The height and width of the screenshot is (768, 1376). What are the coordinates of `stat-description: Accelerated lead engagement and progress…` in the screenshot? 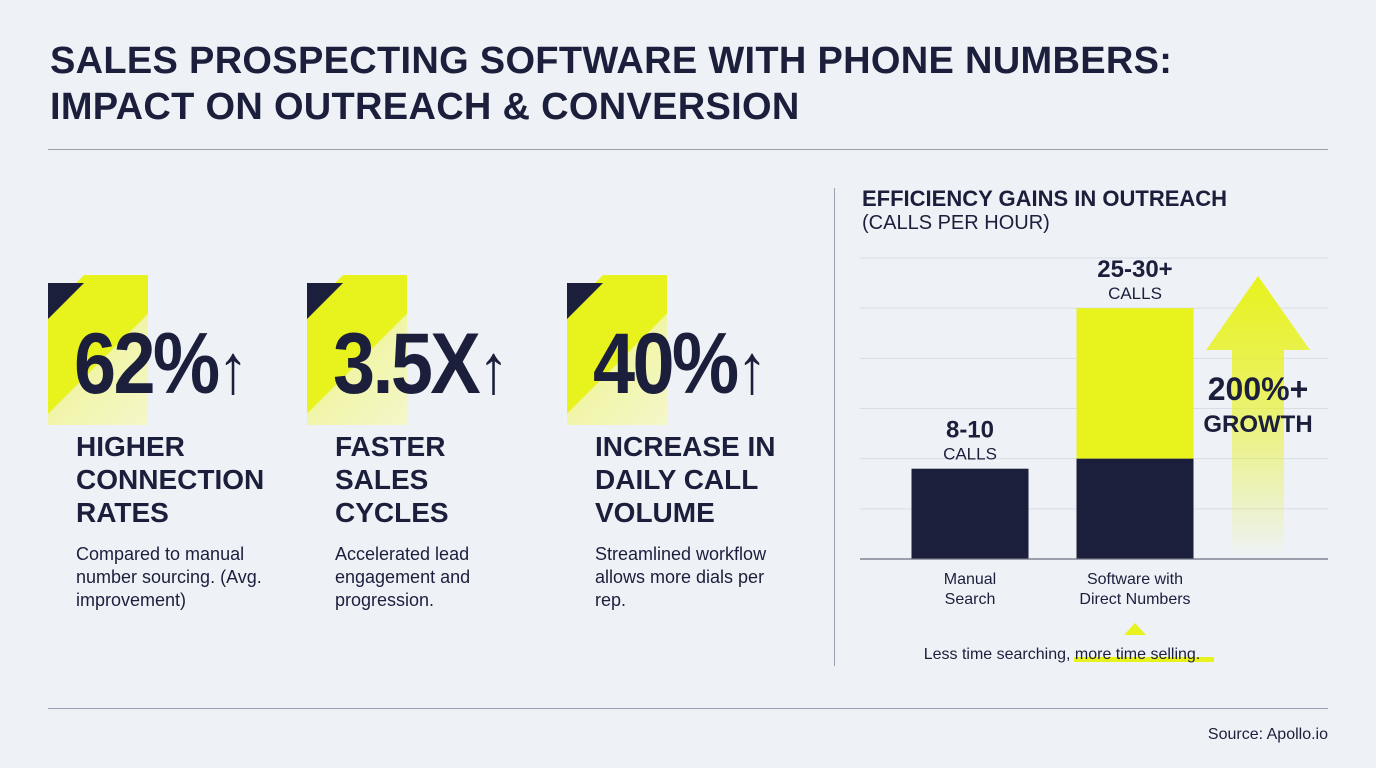 It's located at (403, 577).